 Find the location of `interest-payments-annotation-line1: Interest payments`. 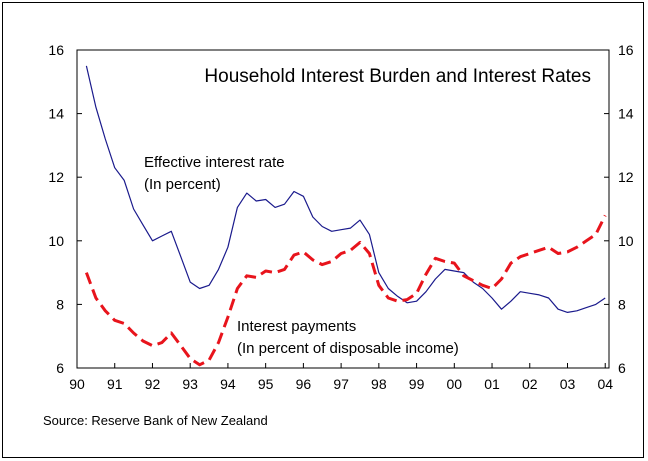

interest-payments-annotation-line1: Interest payments is located at coordinates (296, 326).